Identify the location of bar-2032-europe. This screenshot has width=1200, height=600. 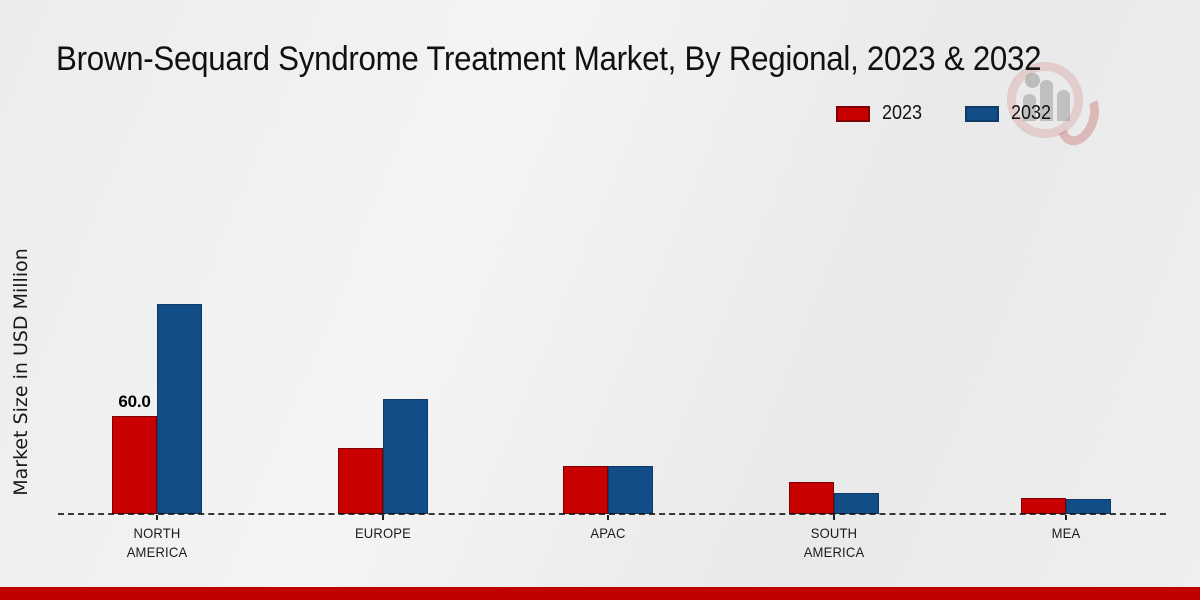
(405, 456).